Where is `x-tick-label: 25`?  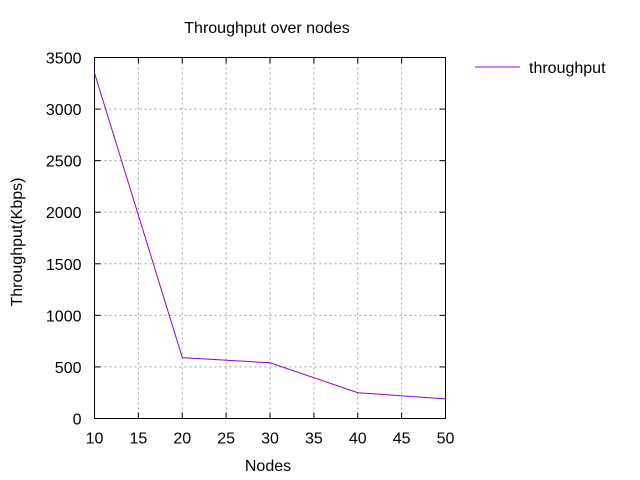
x-tick-label: 25 is located at coordinates (226, 439).